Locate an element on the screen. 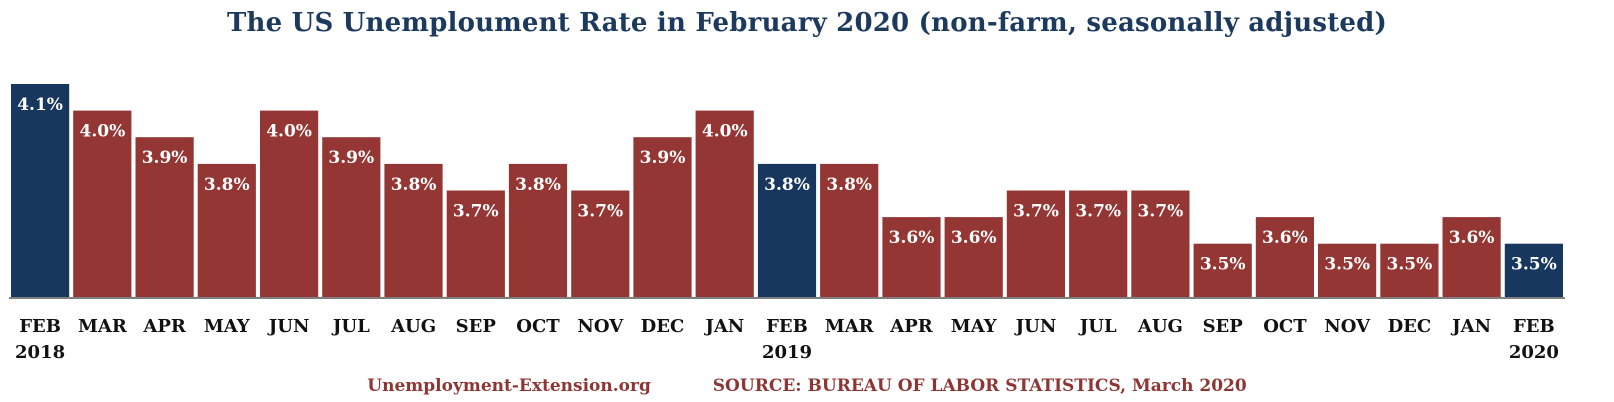 The height and width of the screenshot is (402, 1614). footer-site-link: Unemployment-Extension.org is located at coordinates (509, 386).